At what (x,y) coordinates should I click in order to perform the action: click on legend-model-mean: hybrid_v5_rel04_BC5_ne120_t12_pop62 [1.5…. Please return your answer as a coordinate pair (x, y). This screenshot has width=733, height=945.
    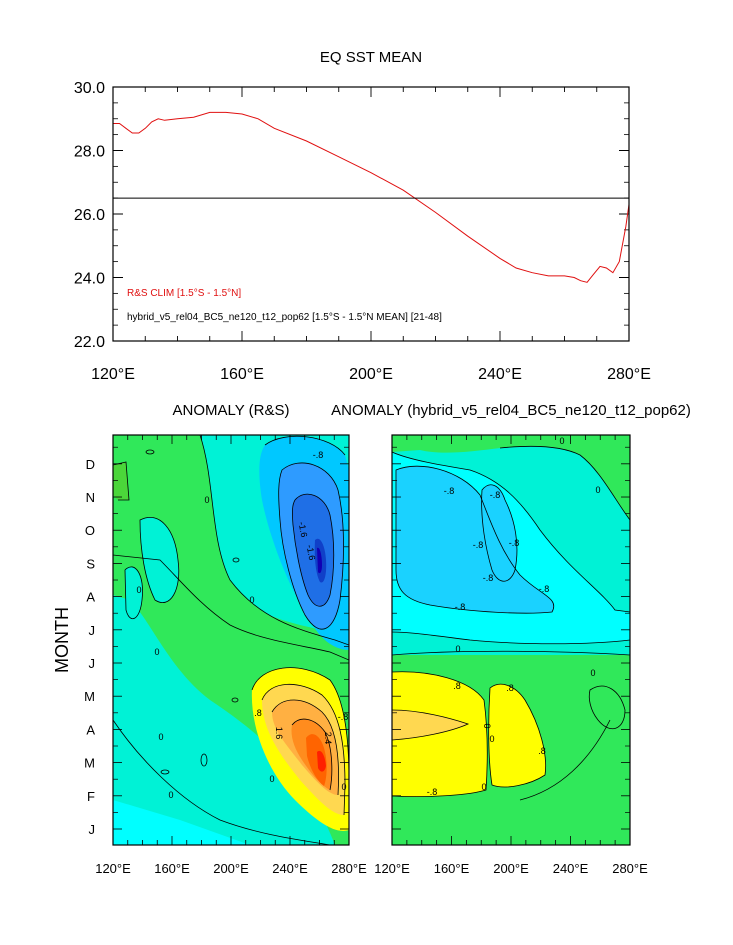
    Looking at the image, I should click on (284, 317).